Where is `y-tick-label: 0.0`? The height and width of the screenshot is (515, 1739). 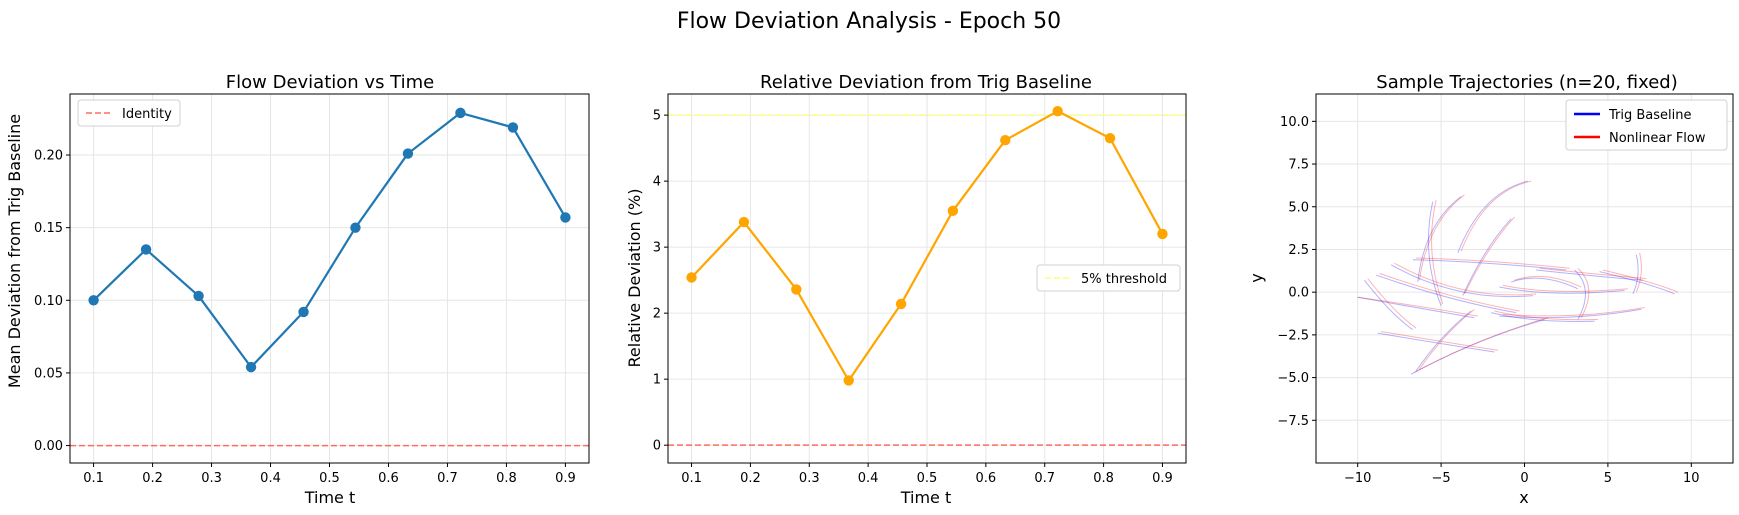 y-tick-label: 0.0 is located at coordinates (1298, 293).